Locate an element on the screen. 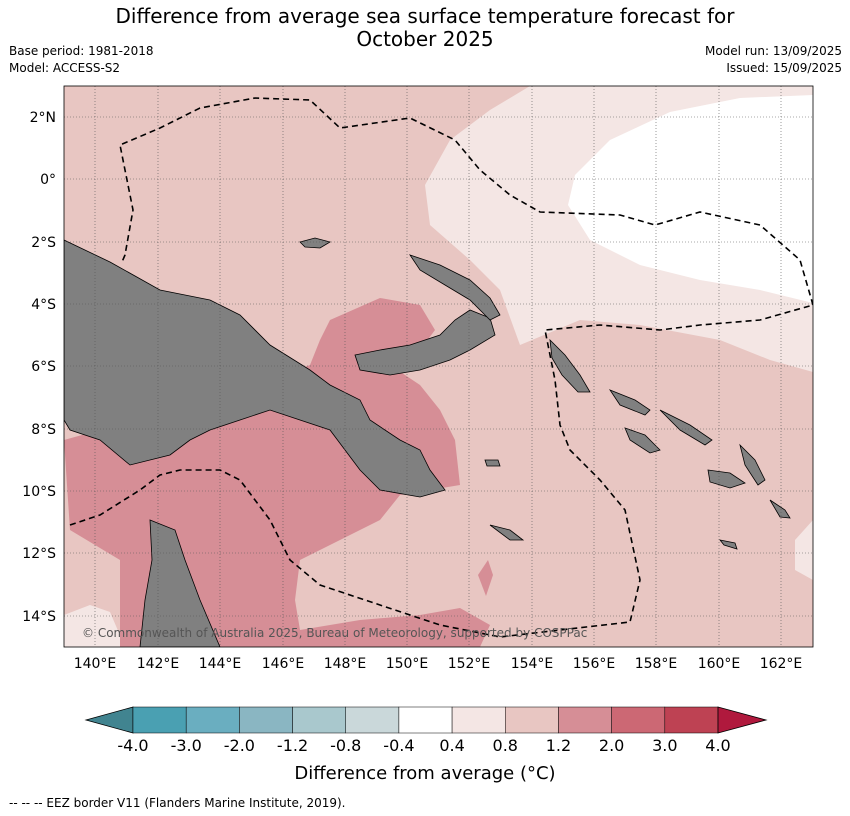  lat-tick: 14°S is located at coordinates (39, 617).